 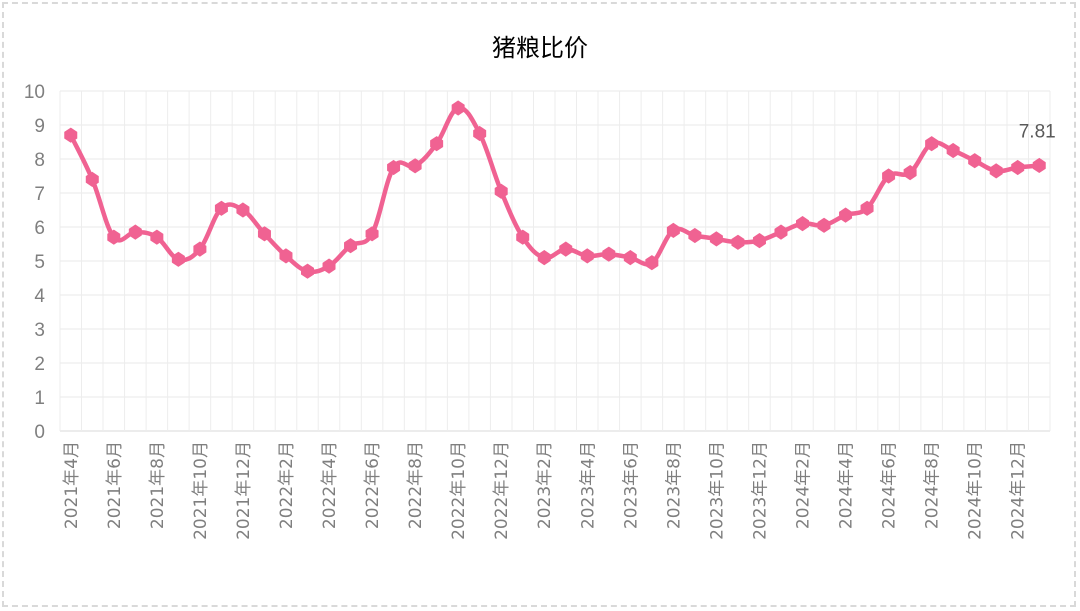 I want to click on y-tick-label: 8, so click(x=39, y=160).